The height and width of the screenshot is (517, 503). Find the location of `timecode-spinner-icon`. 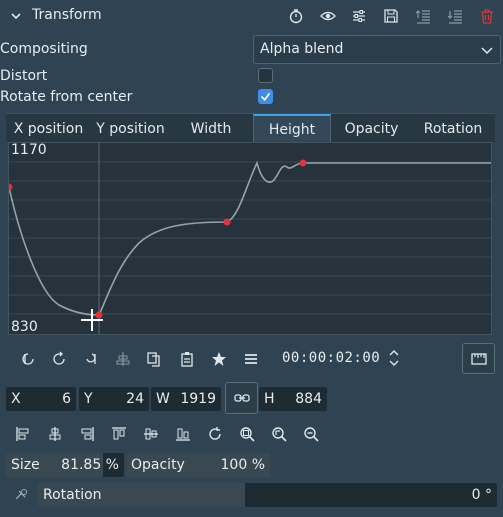

timecode-spinner-icon is located at coordinates (394, 358).